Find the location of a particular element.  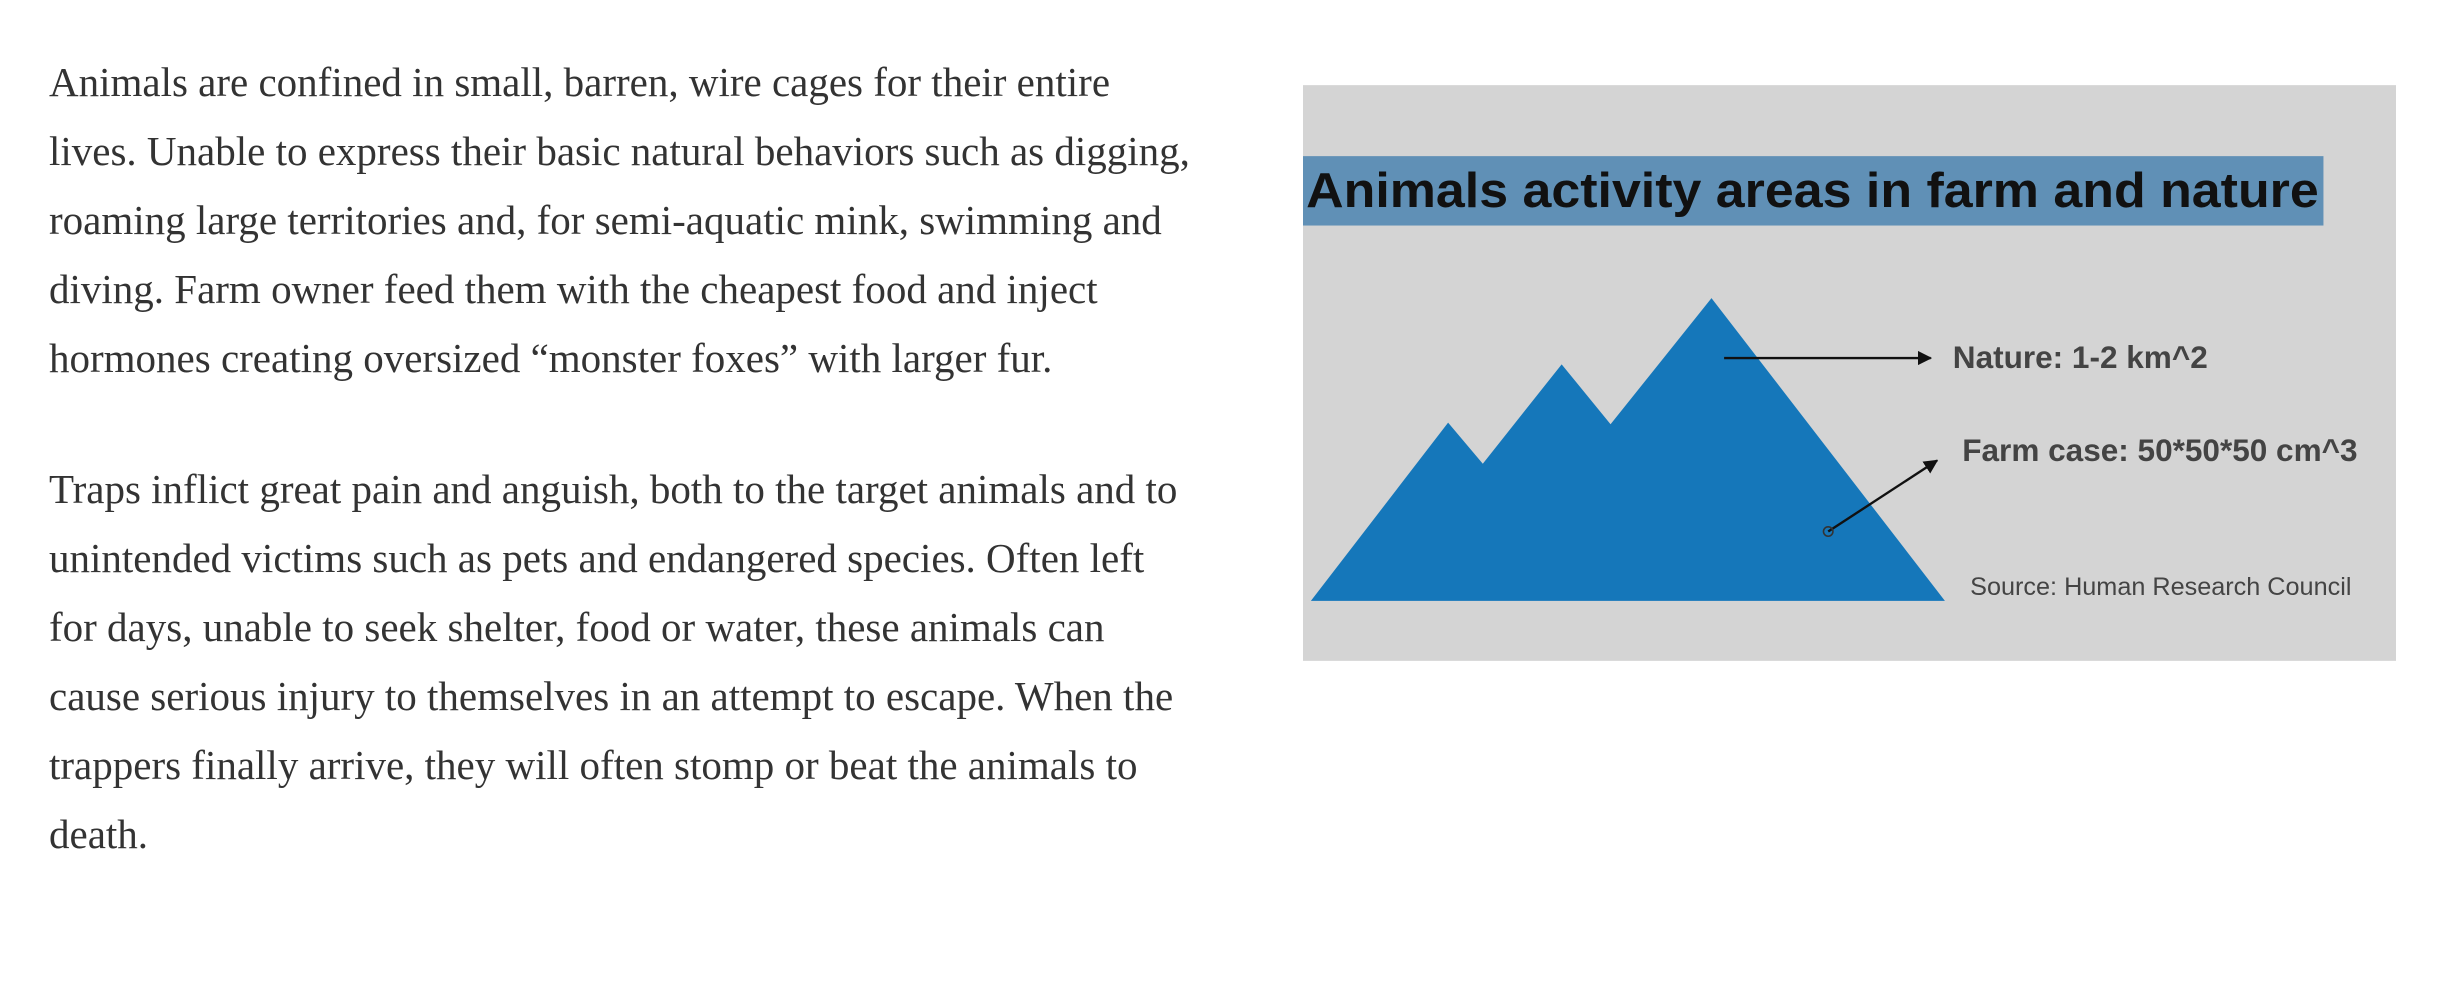

label: Farm case: 50*50*50 cm^3 is located at coordinates (2159, 450).